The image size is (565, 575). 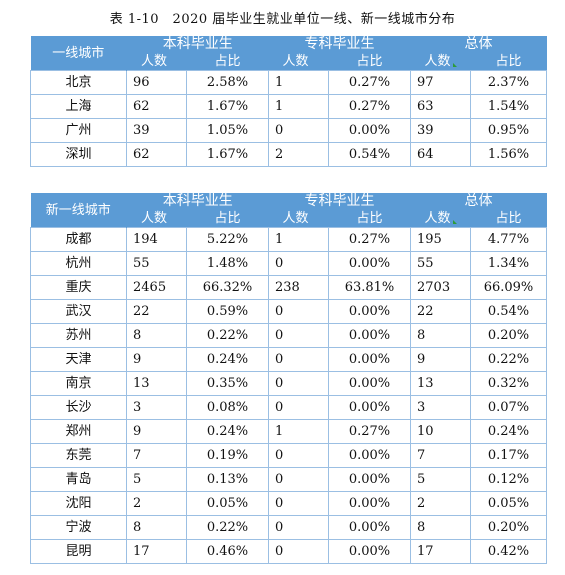 I want to click on city-cell: 沈阳, so click(x=78, y=503).